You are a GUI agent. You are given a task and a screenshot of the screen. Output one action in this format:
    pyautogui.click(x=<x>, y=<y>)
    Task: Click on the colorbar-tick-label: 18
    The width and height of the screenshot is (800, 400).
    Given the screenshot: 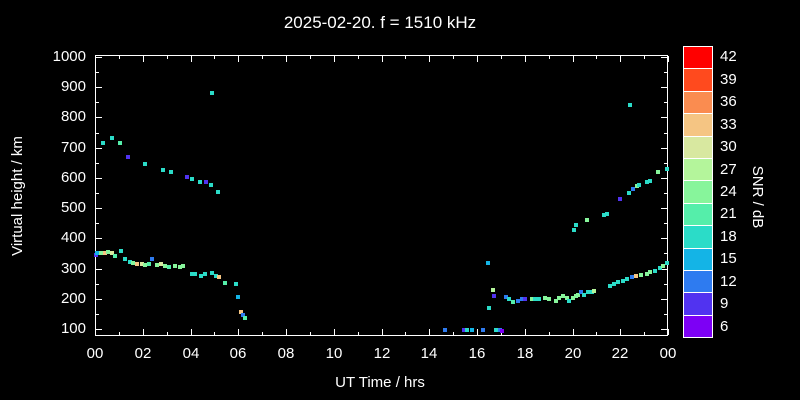 What is the action you would take?
    pyautogui.click(x=728, y=236)
    